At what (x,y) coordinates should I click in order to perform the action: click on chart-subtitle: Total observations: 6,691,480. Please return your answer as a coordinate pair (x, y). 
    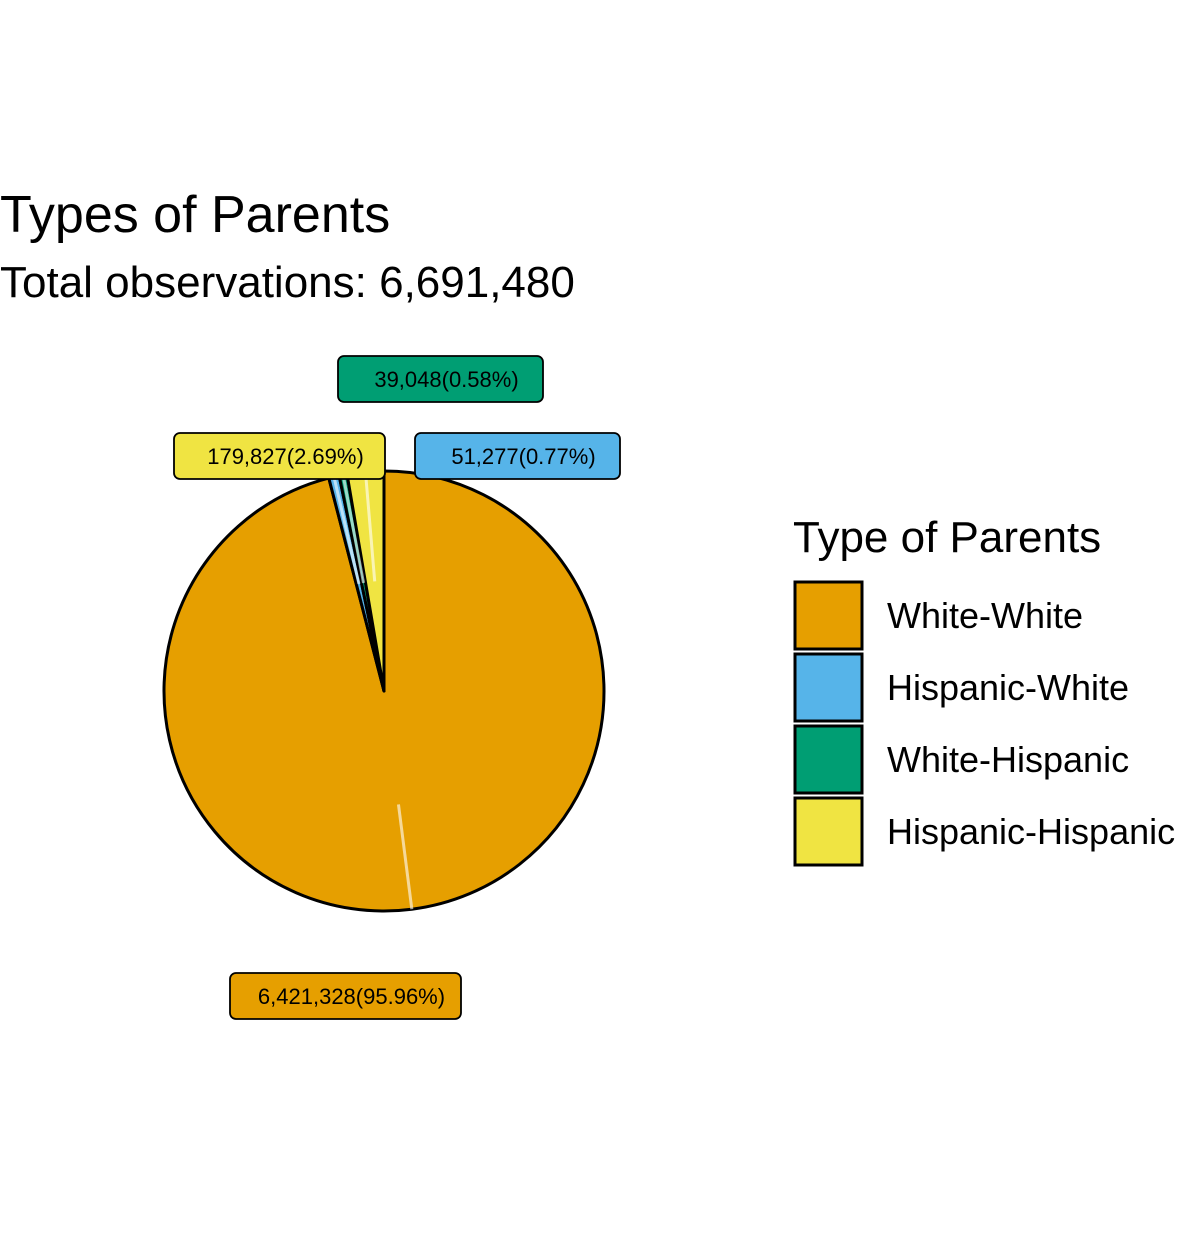
    Looking at the image, I should click on (287, 282).